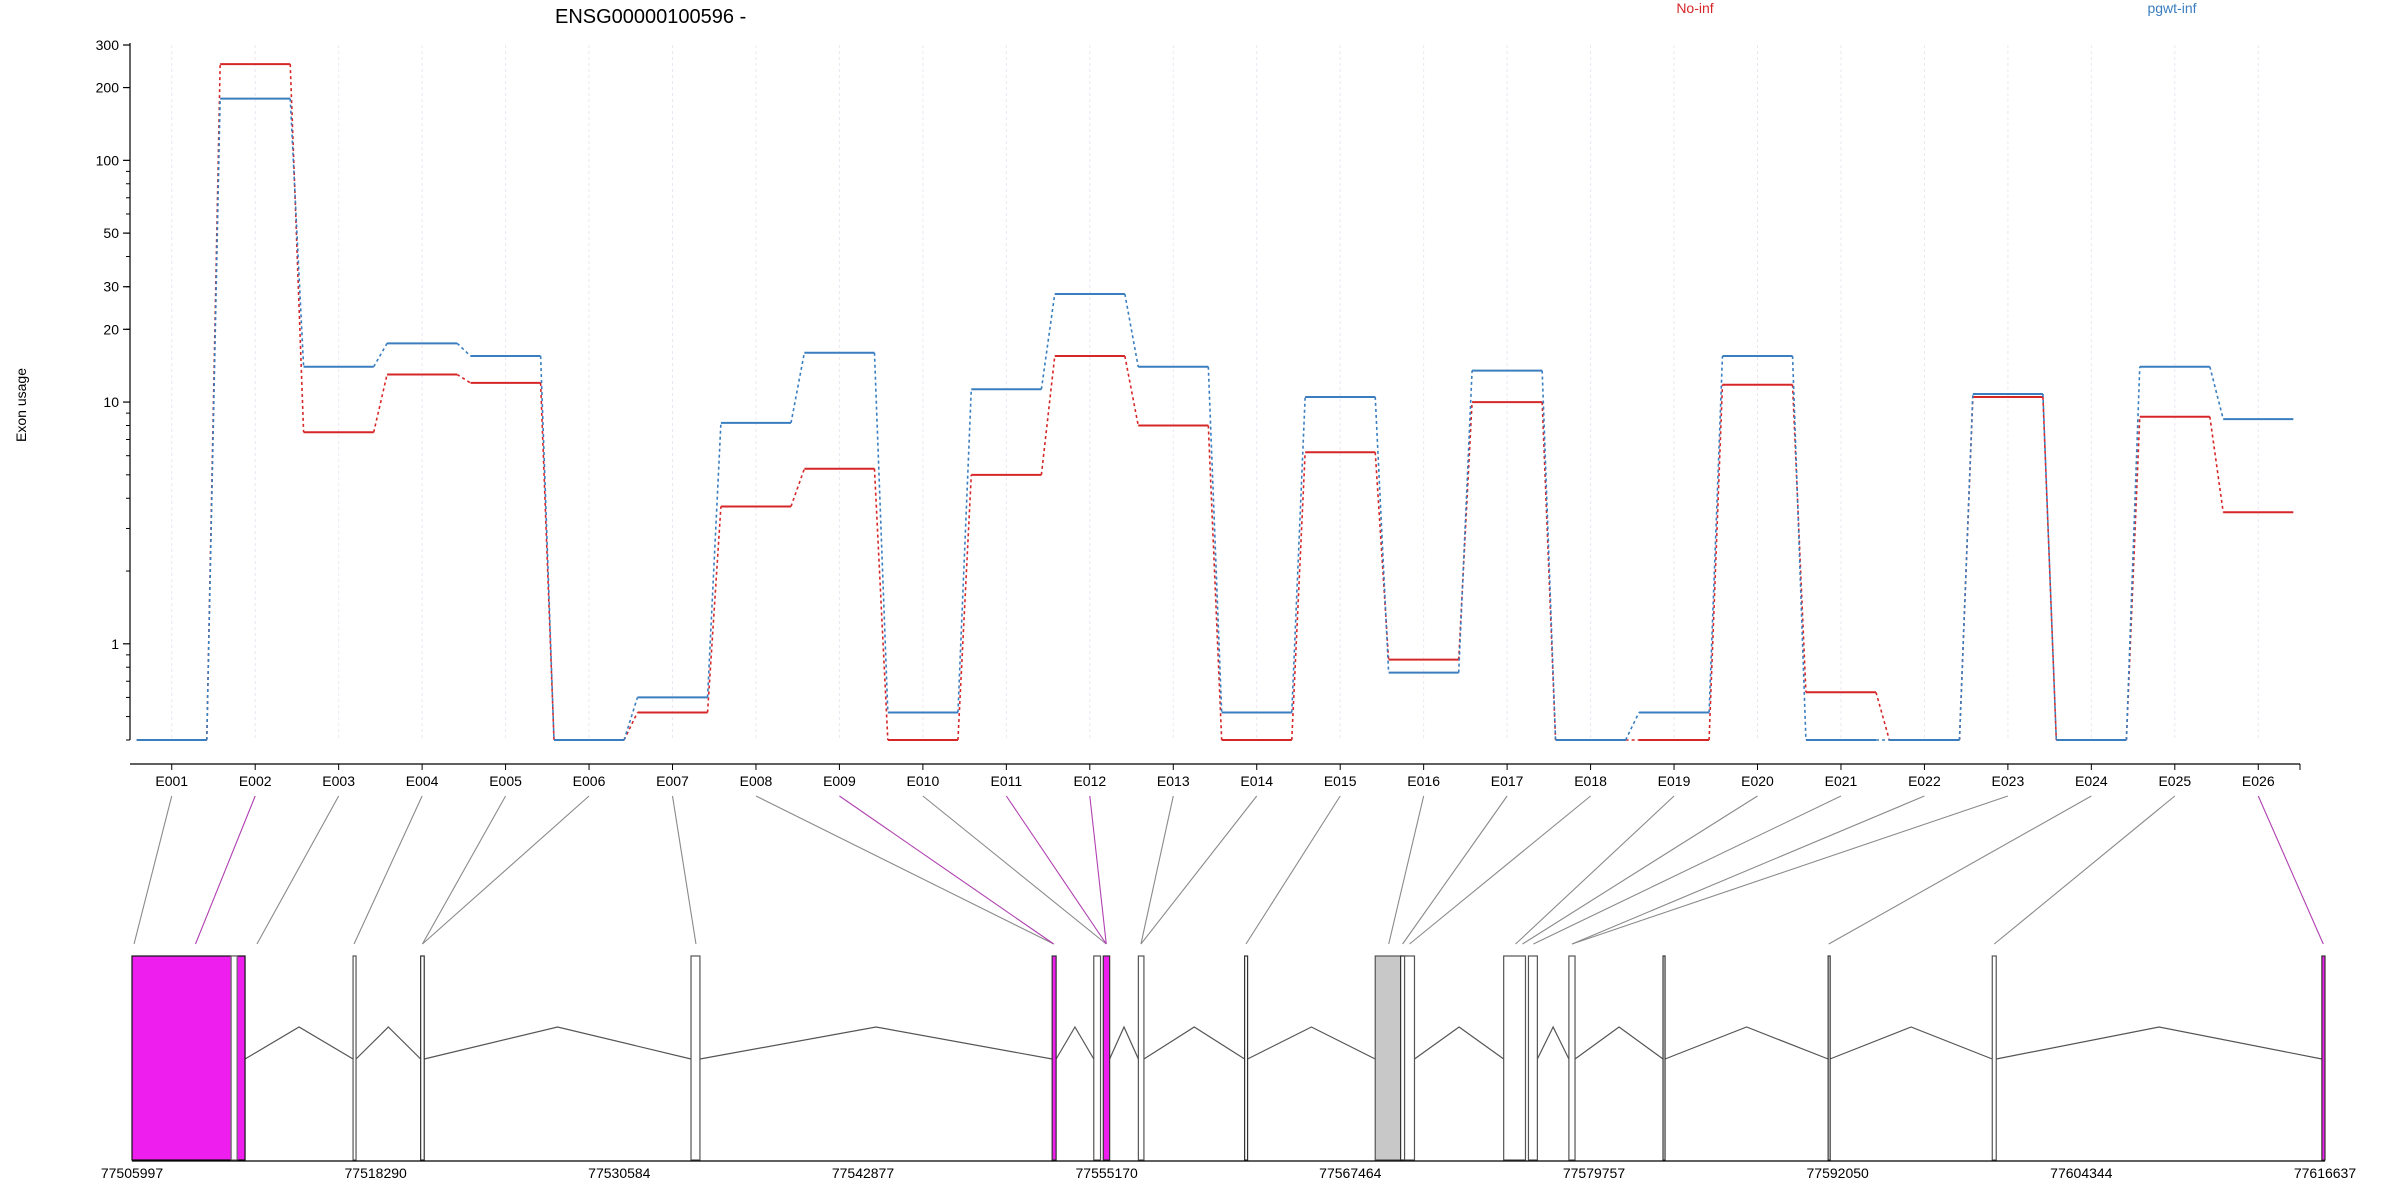 This screenshot has width=2400, height=1200. I want to click on legend: No-inf pgwt-inf, so click(1936, 8).